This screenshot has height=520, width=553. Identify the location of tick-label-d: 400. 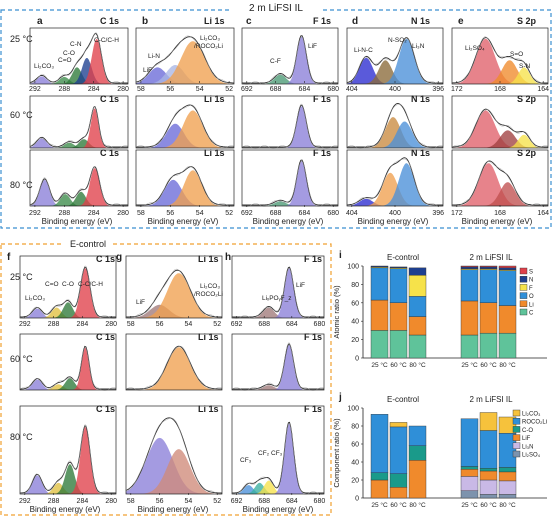
(395, 213).